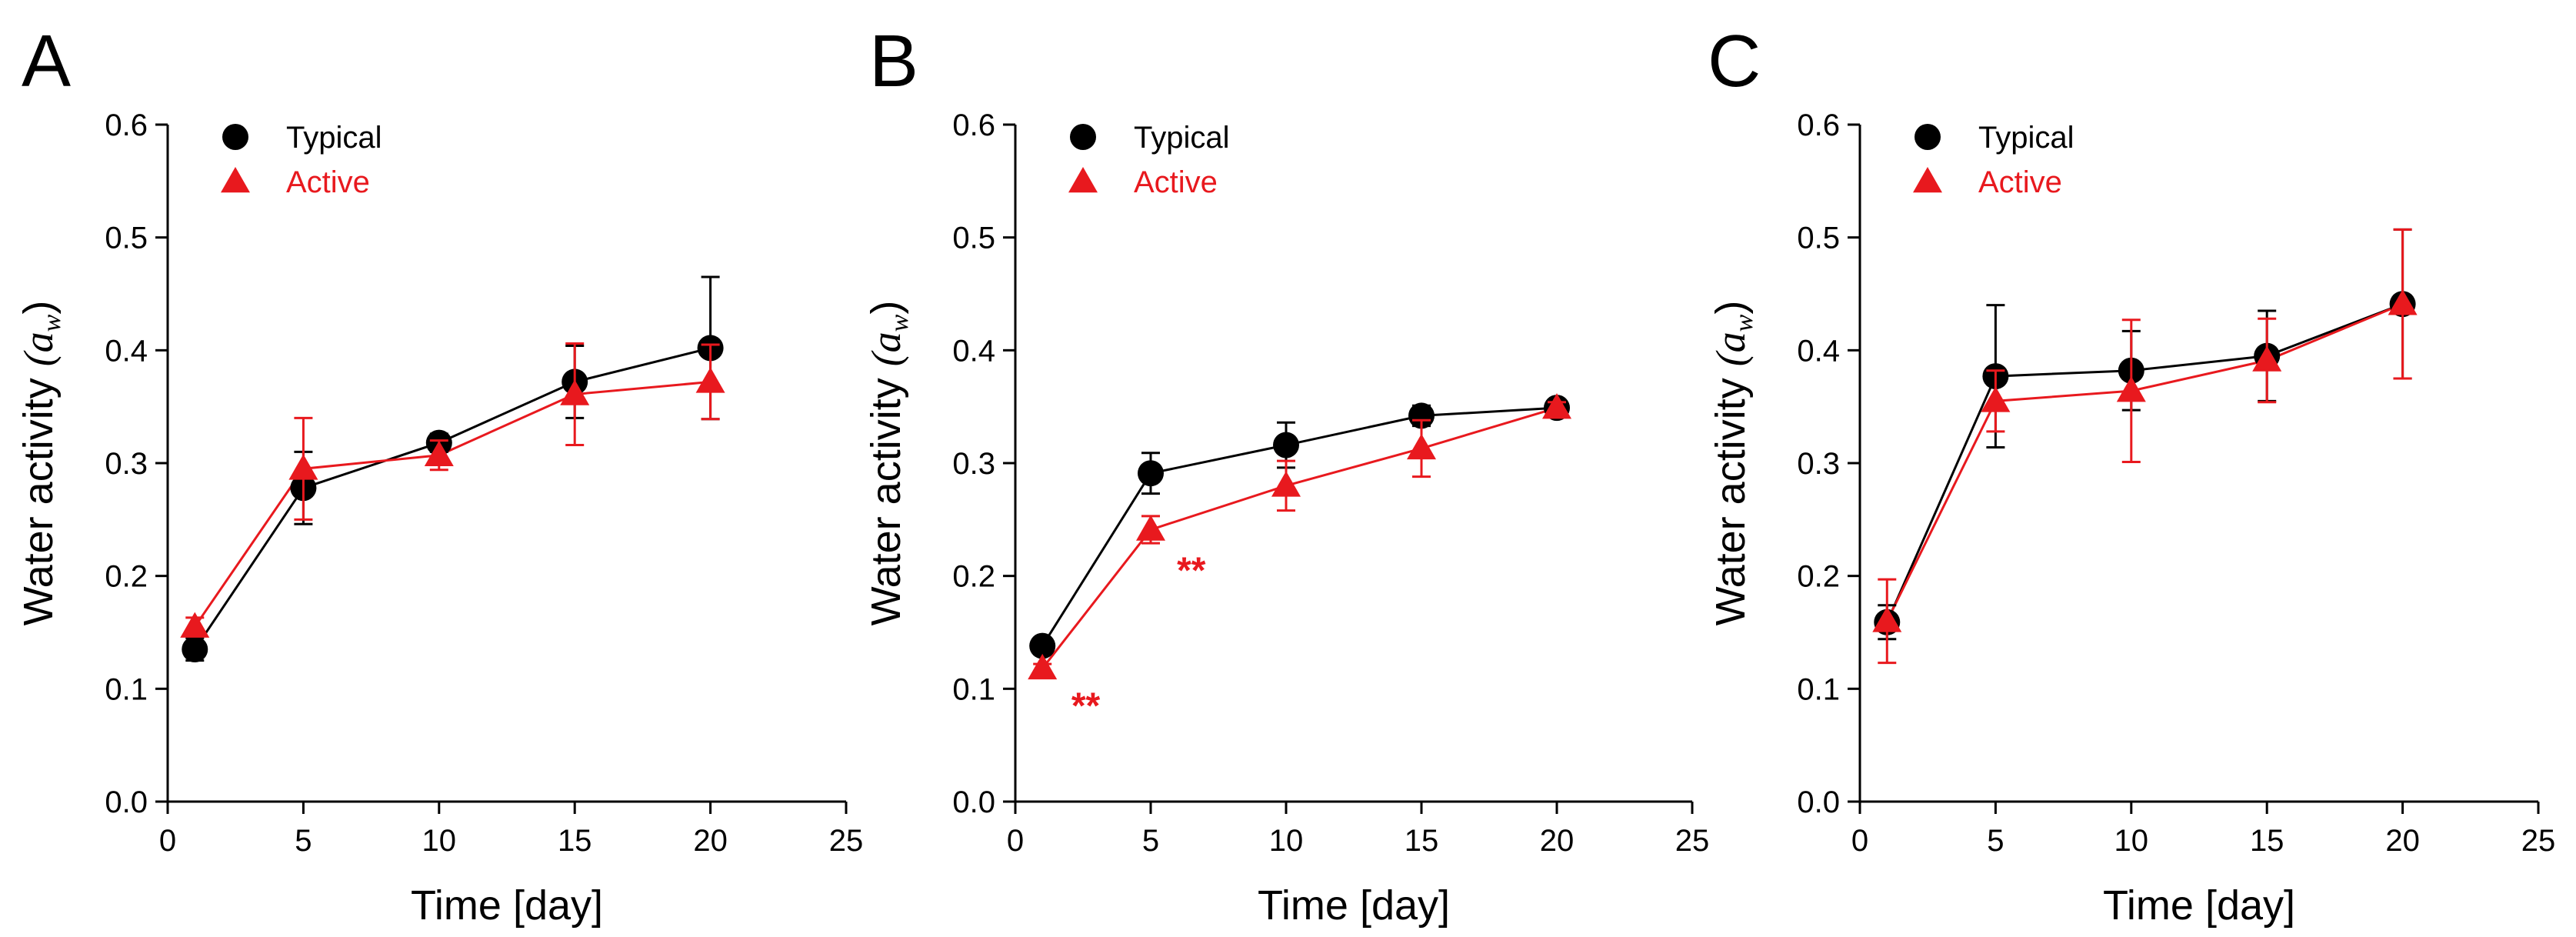 The image size is (2576, 937). Describe the element at coordinates (1191, 570) in the screenshot. I see `chart1-annotation-1: **` at that location.